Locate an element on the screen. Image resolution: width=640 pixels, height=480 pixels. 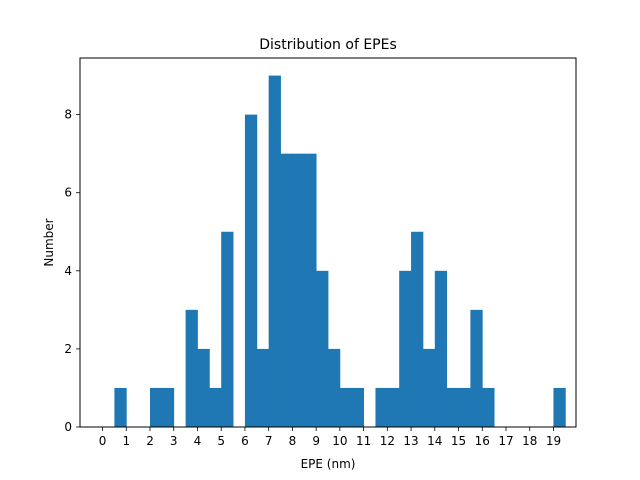
x-tick-label-16: 16 is located at coordinates (482, 441).